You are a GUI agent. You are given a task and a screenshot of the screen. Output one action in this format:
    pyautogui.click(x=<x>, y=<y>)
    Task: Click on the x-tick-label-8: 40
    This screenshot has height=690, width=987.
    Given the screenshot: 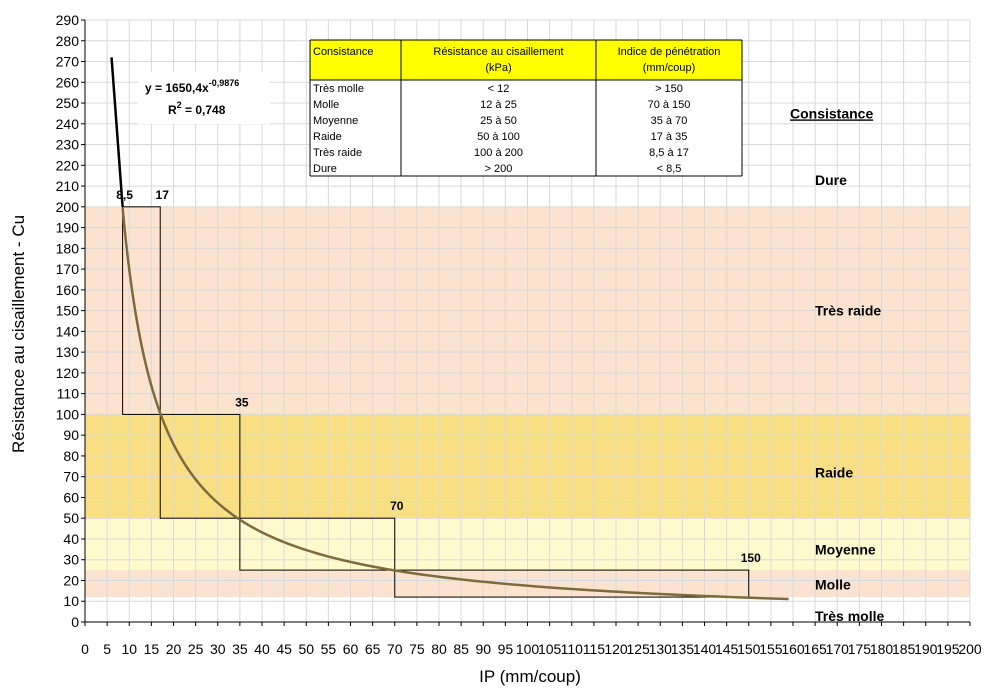 What is the action you would take?
    pyautogui.click(x=262, y=649)
    